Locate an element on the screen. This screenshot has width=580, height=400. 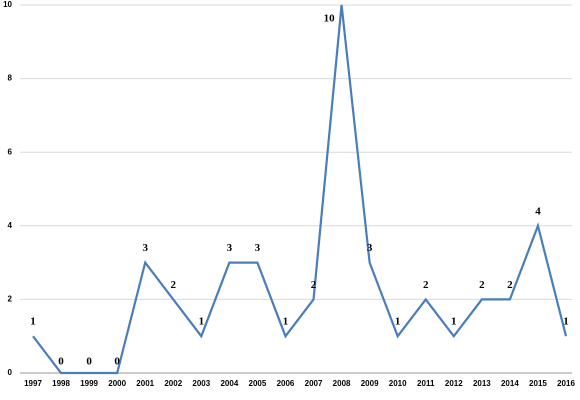
y-tick-label: 0 is located at coordinates (10, 372).